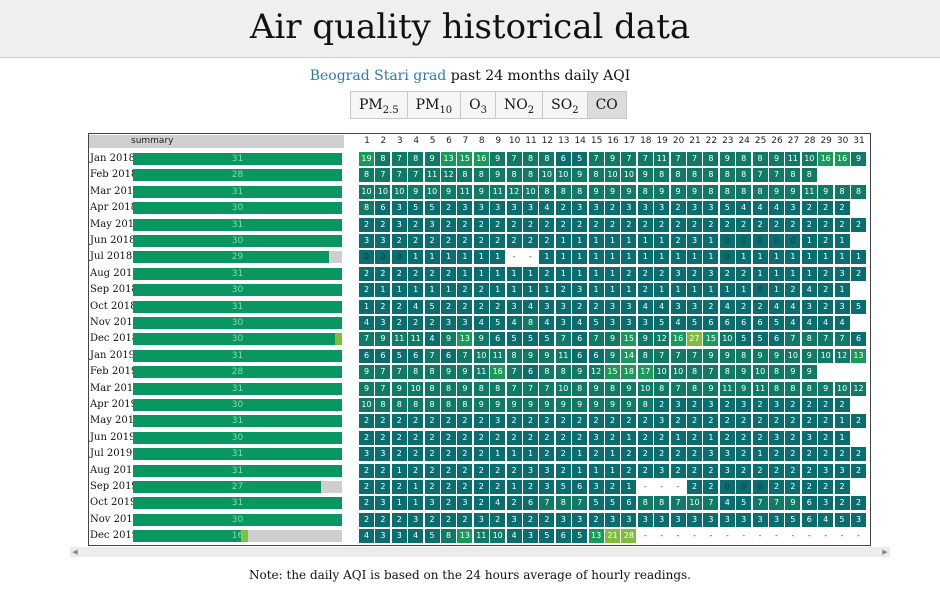 The image size is (940, 591). What do you see at coordinates (727, 241) in the screenshot?
I see `aqi-cell: 0` at bounding box center [727, 241].